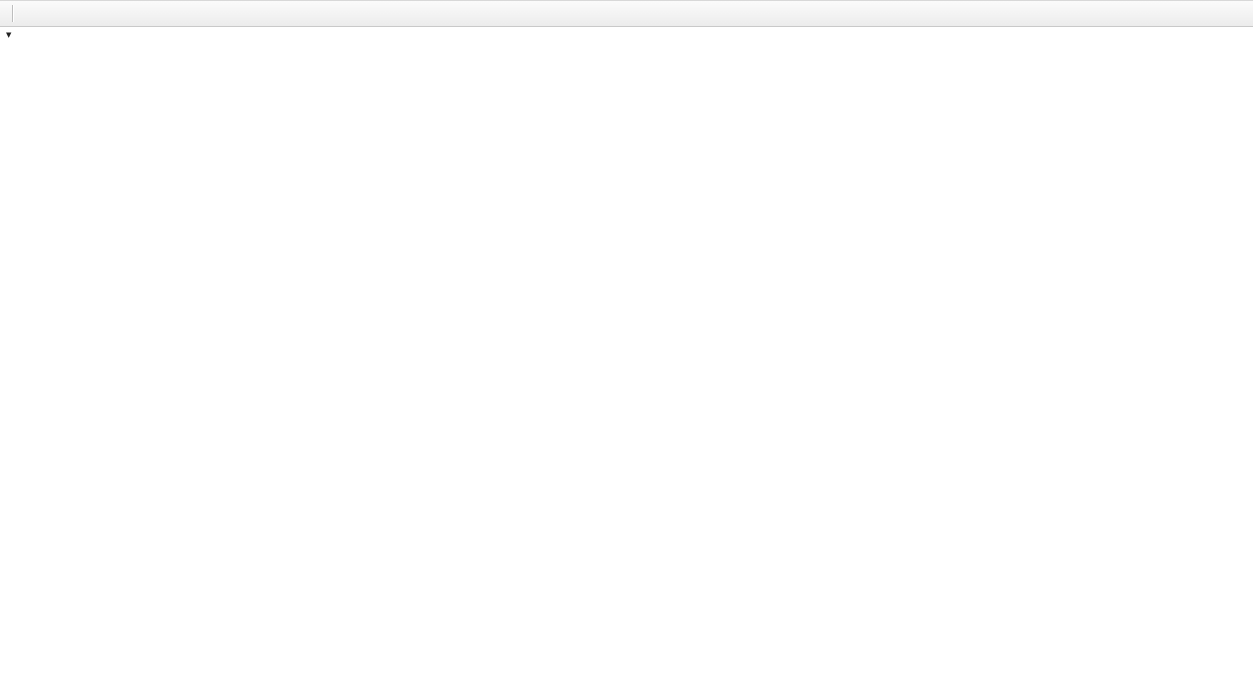  Describe the element at coordinates (10, 529) in the screenshot. I see `rsi-title` at that location.